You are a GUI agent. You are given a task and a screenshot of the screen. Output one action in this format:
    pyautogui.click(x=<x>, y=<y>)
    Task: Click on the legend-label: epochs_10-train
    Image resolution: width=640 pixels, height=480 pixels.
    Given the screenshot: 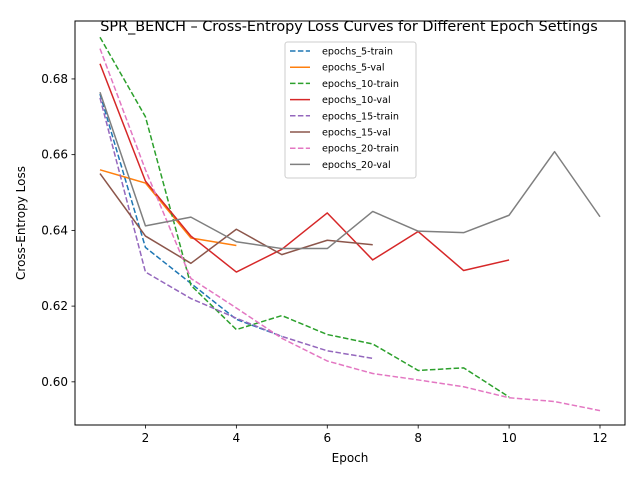 What is the action you would take?
    pyautogui.click(x=360, y=84)
    